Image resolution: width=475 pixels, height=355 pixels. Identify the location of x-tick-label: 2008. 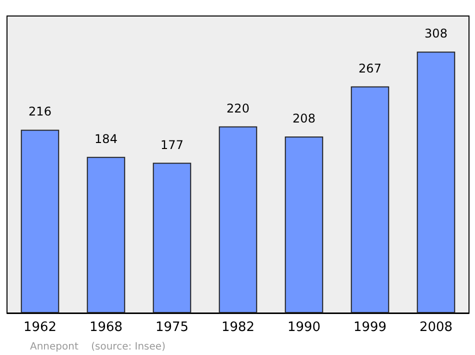
(436, 327).